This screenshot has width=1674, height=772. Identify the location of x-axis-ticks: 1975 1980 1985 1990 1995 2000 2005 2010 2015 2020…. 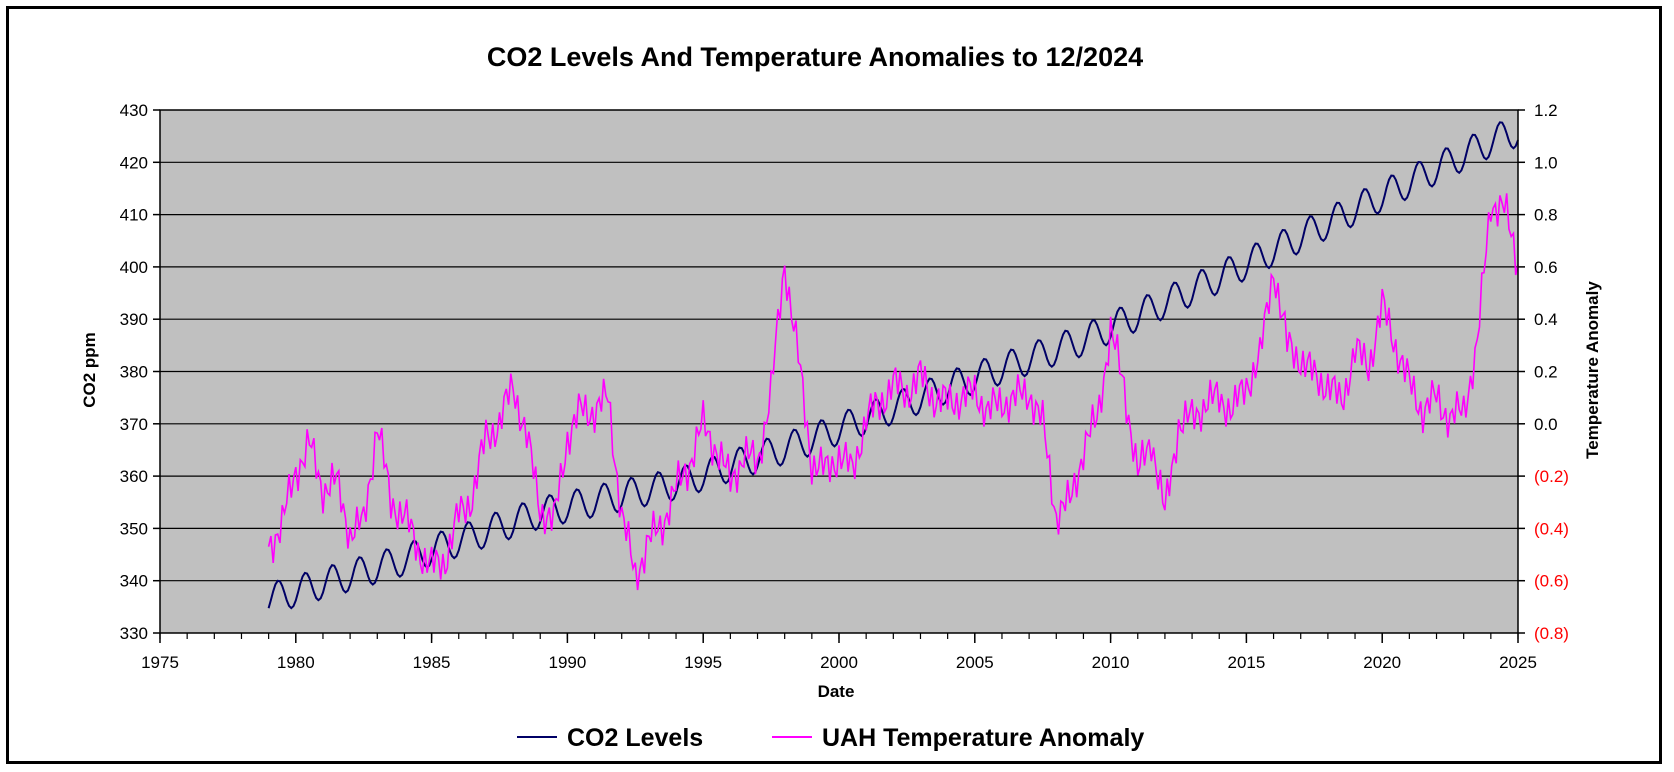
(839, 652).